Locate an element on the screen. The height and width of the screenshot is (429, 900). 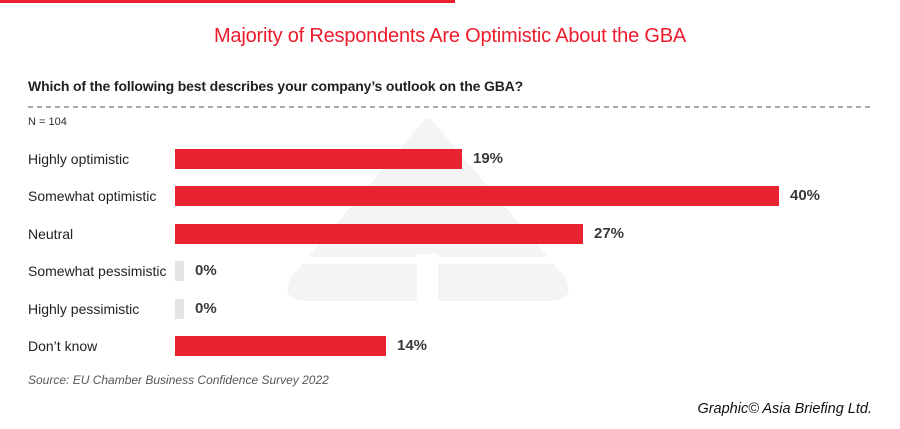
asia-briefing-logo-watermark is located at coordinates (428, 218).